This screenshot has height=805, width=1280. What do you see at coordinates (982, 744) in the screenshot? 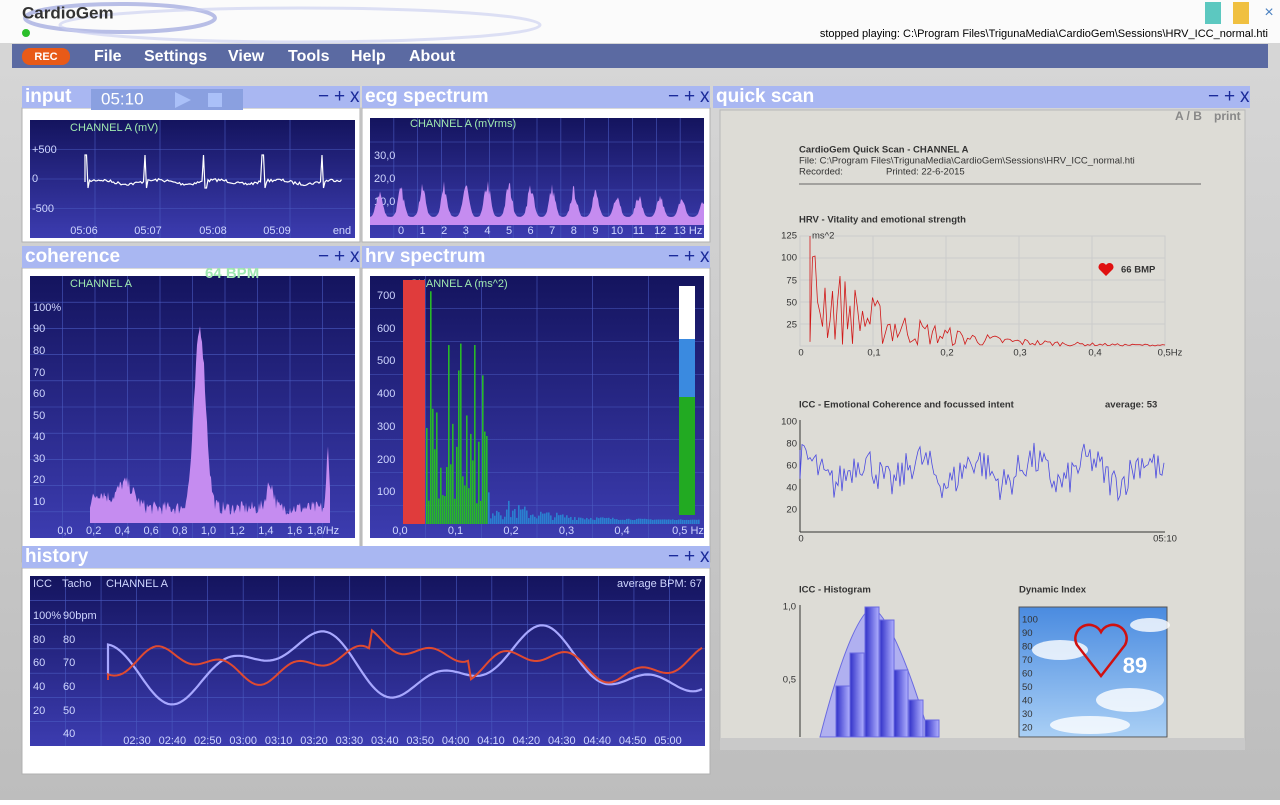
I see `scrollbar` at bounding box center [982, 744].